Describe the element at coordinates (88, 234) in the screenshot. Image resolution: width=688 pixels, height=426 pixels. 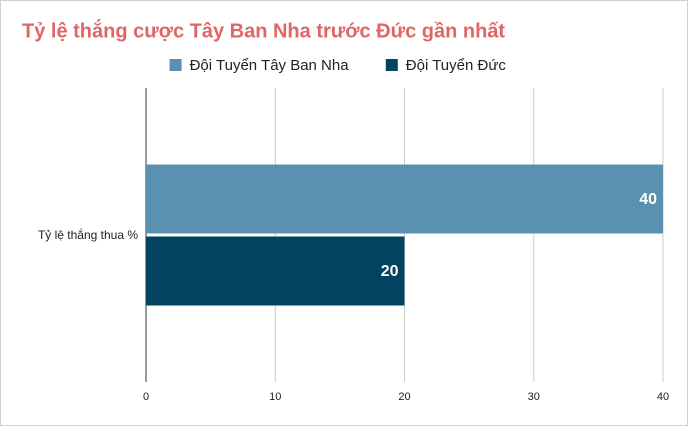
I see `y-tick-label: Tỷ lệ thắng thua %` at that location.